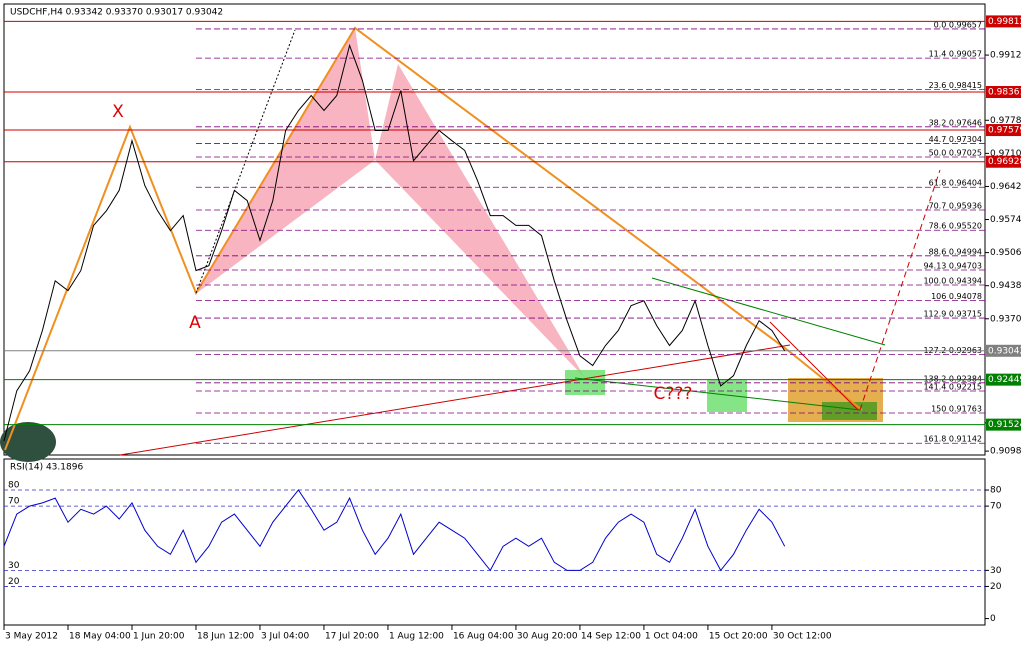 The height and width of the screenshot is (647, 1021). I want to click on x-tick-label: 1 Jun 20:00, so click(159, 637).